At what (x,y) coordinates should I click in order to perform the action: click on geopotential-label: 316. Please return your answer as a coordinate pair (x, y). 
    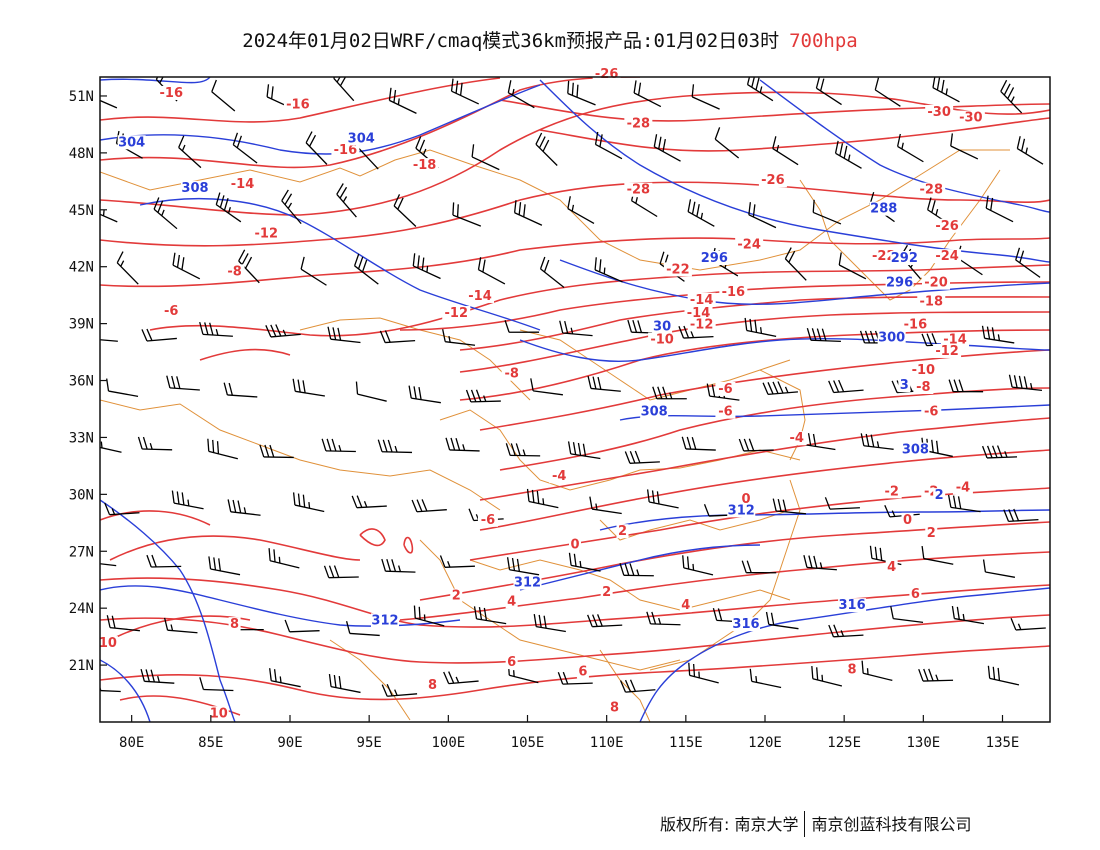
    Looking at the image, I should click on (852, 605).